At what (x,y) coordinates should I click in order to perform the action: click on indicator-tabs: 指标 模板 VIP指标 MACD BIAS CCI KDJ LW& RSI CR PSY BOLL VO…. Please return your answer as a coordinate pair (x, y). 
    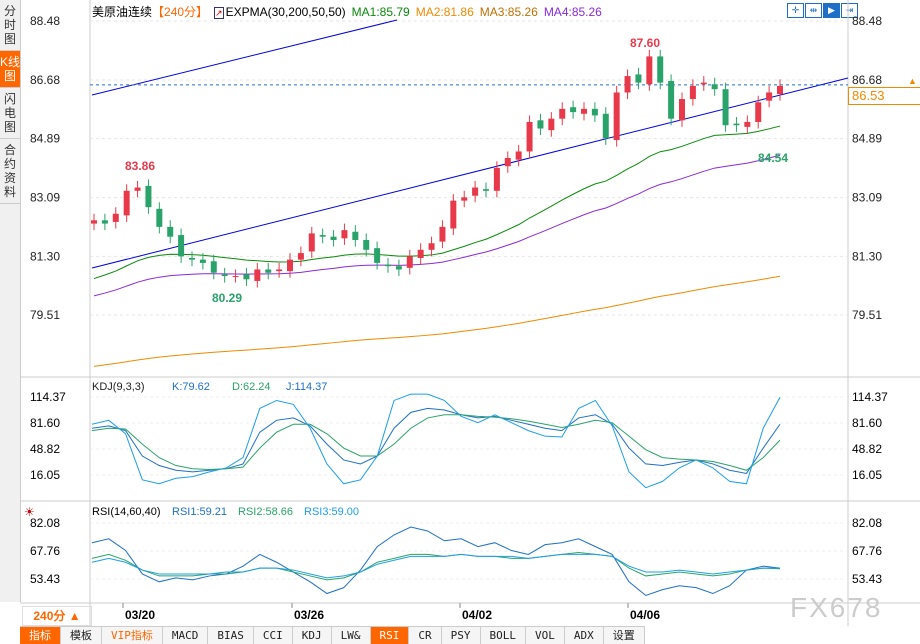
    Looking at the image, I should click on (332, 635).